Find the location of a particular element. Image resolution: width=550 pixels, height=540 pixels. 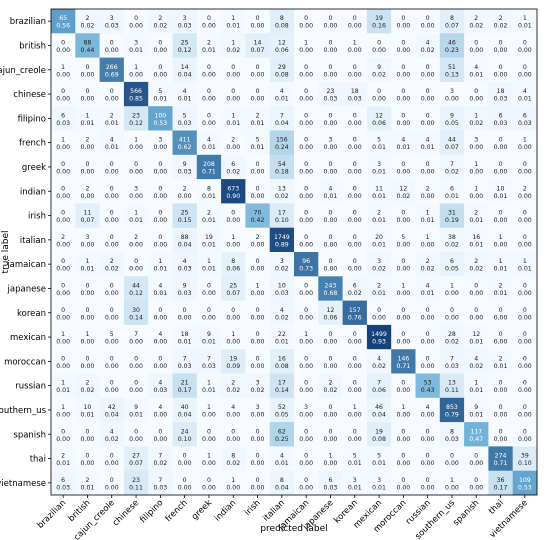

matrix-cell-filipino-irish is located at coordinates (258, 118).